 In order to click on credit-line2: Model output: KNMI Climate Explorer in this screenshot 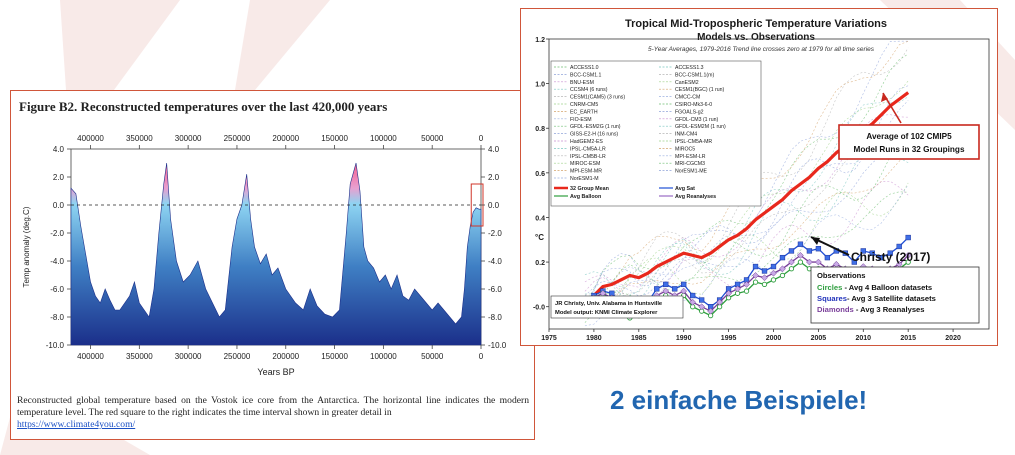, I will do `click(606, 313)`.